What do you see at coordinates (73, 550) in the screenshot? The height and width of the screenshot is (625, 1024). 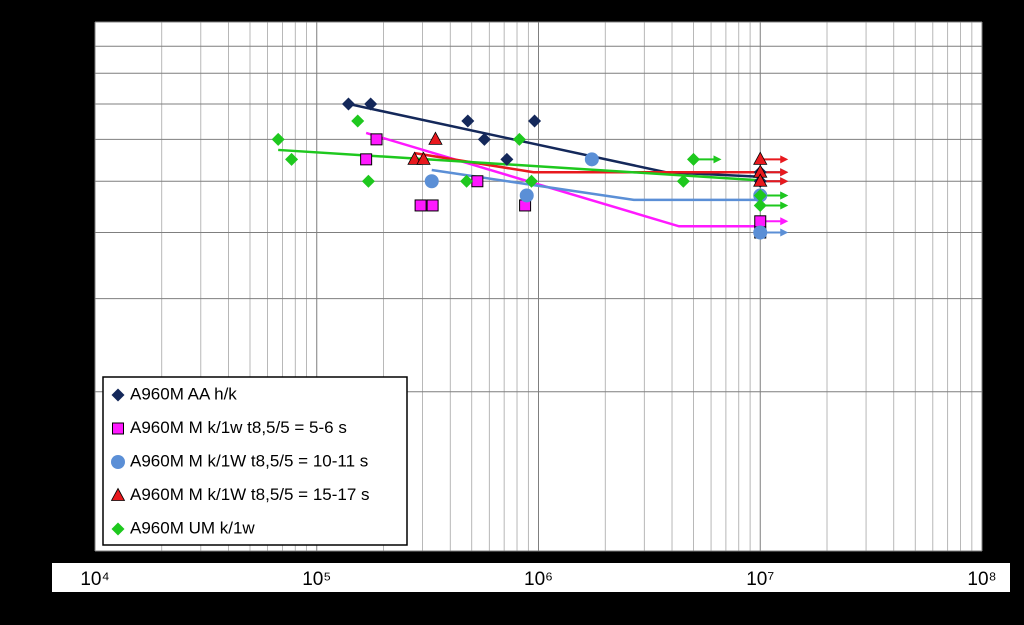 I see `y-tick-label: 100` at bounding box center [73, 550].